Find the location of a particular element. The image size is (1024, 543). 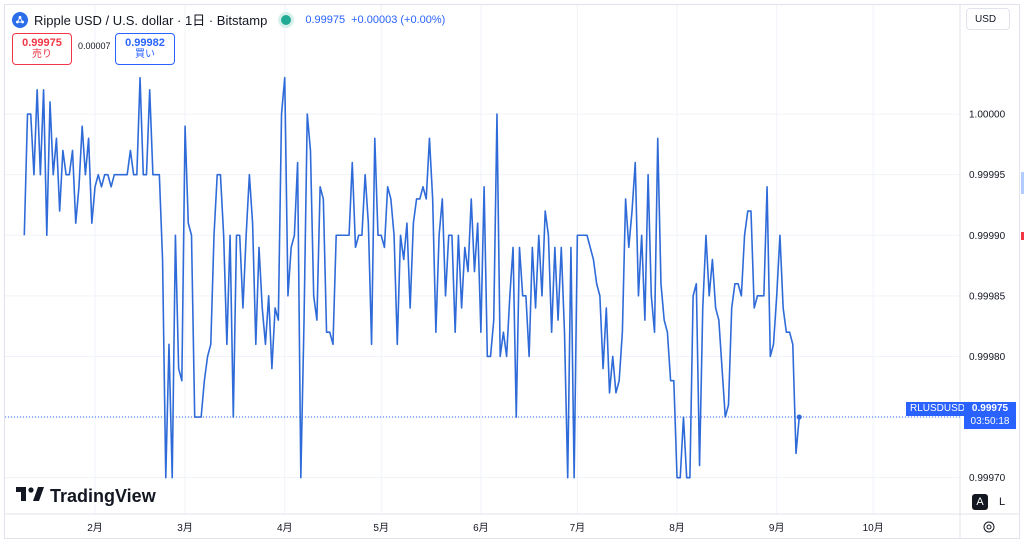

tradingview-mark-icon is located at coordinates (30, 496).